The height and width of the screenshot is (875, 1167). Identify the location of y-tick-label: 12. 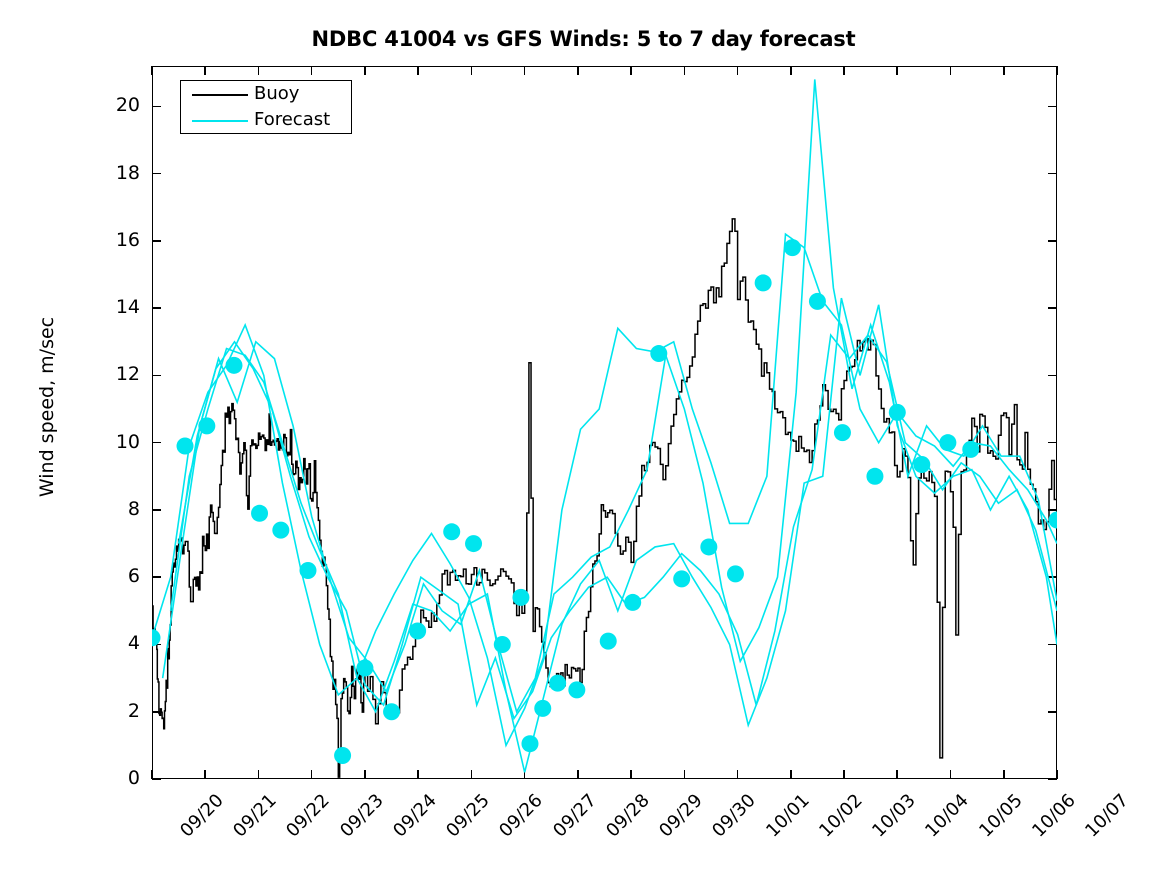
(127, 374).